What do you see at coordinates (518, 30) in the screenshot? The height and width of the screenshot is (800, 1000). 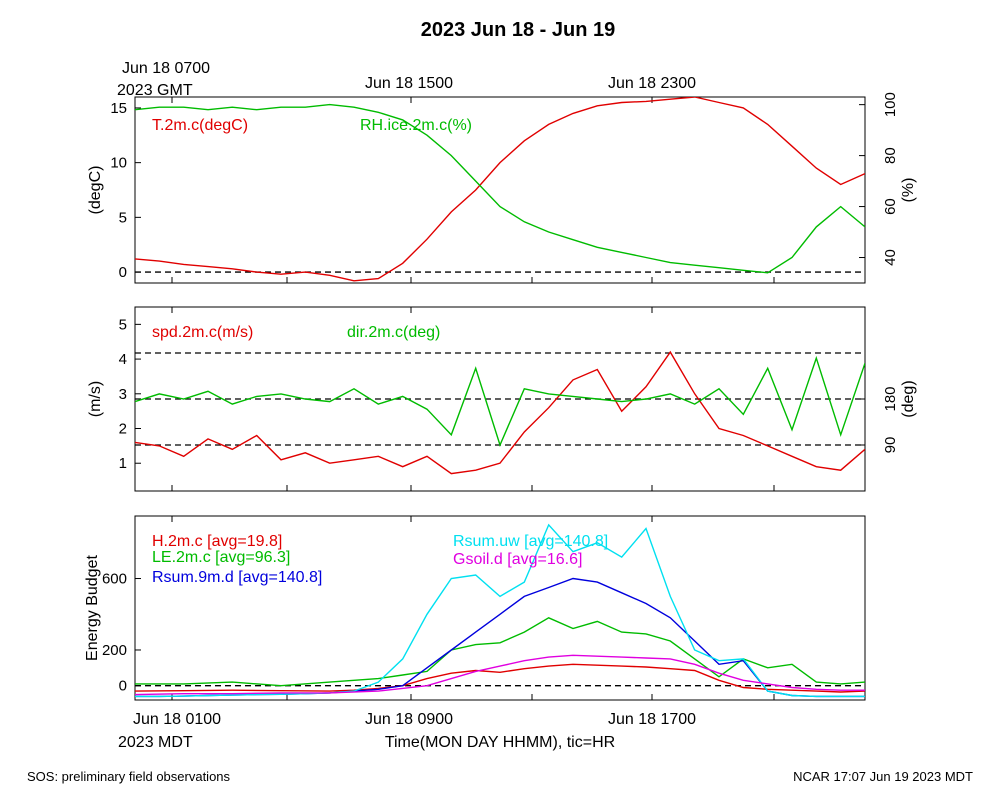 I see `figure-title: 2023 Jun 18 - Jun 19` at bounding box center [518, 30].